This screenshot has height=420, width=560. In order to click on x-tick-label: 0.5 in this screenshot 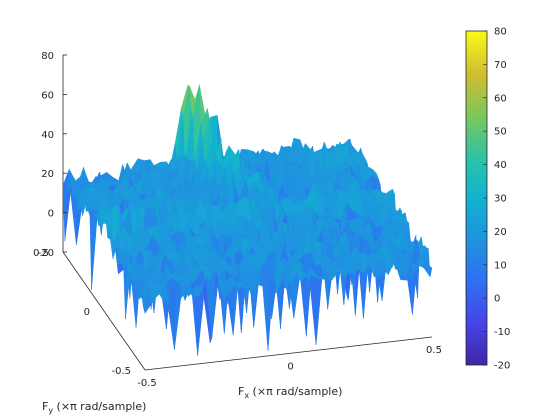, I will do `click(434, 350)`.